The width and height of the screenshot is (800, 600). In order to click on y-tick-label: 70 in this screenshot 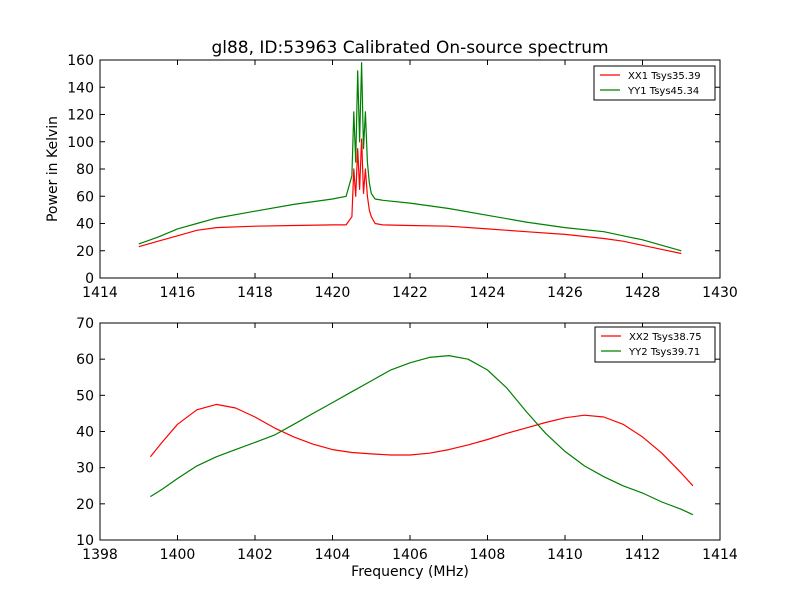, I will do `click(85, 324)`.